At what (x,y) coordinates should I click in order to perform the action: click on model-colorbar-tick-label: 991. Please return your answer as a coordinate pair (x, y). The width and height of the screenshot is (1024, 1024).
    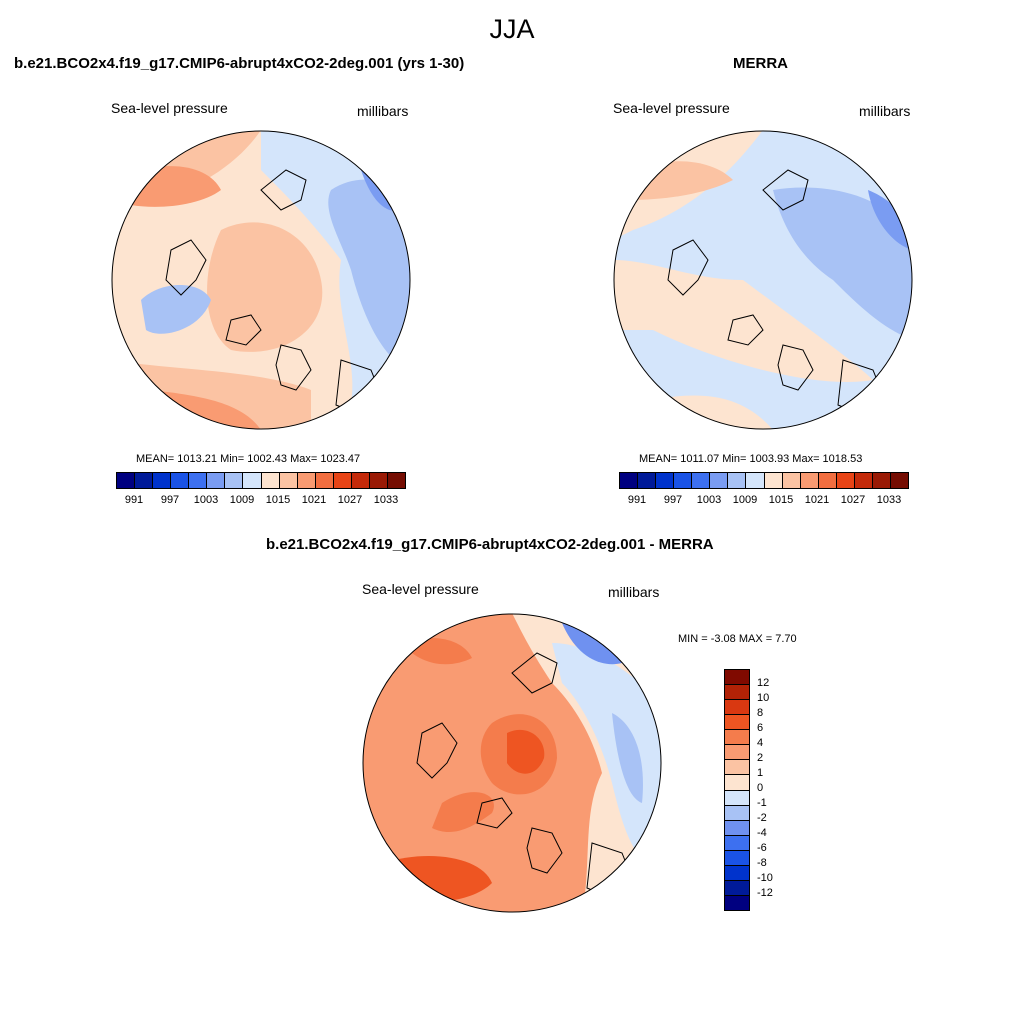
    Looking at the image, I should click on (134, 500).